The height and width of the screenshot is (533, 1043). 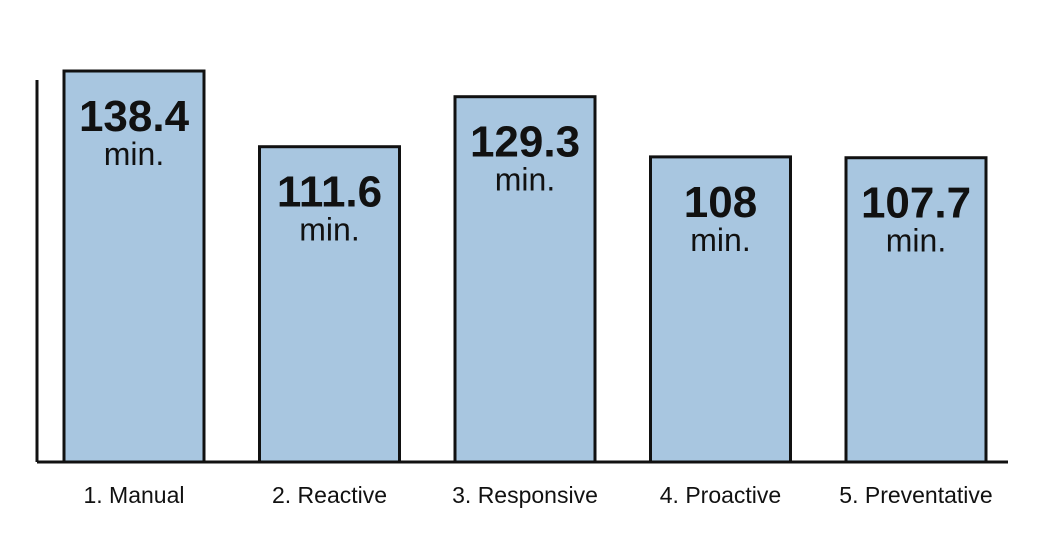 What do you see at coordinates (525, 180) in the screenshot?
I see `bar-unit-label-3: min.` at bounding box center [525, 180].